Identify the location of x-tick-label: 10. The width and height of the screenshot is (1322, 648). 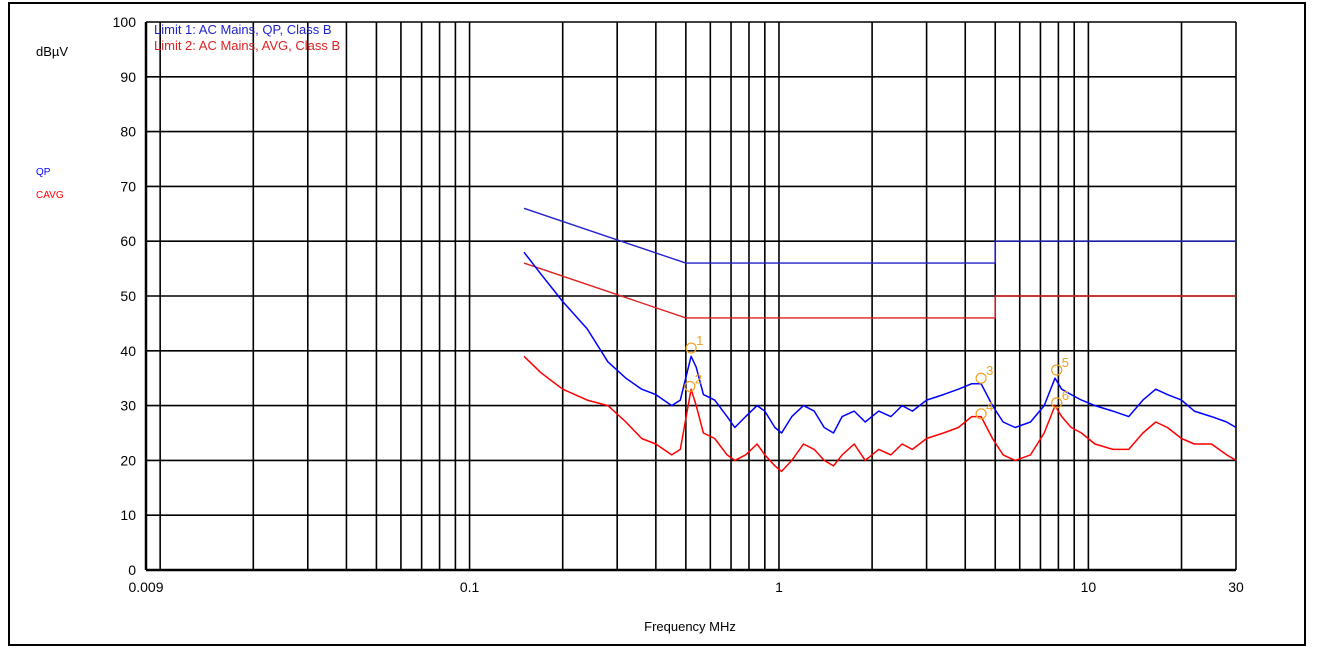
(1089, 587).